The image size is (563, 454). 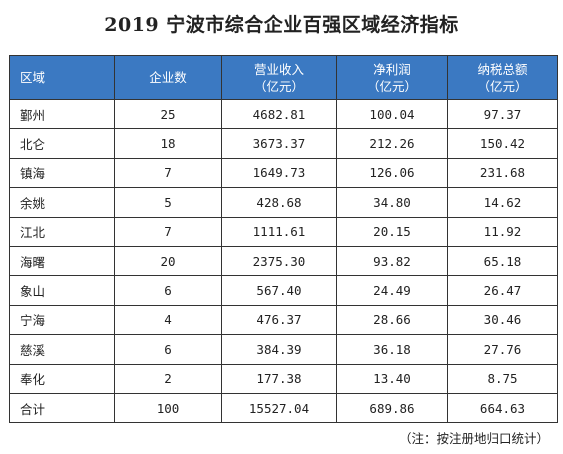 What do you see at coordinates (62, 378) in the screenshot?
I see `region-cell: 奉化` at bounding box center [62, 378].